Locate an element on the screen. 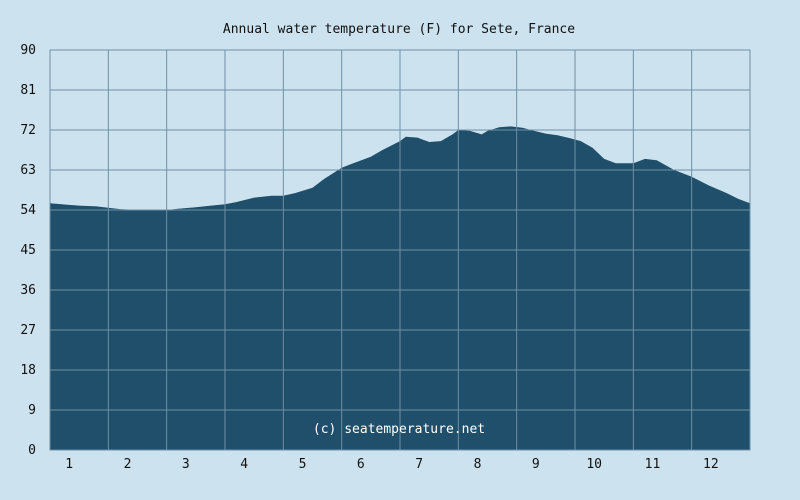 The image size is (800, 500). x-tick-label: 2 is located at coordinates (128, 464).